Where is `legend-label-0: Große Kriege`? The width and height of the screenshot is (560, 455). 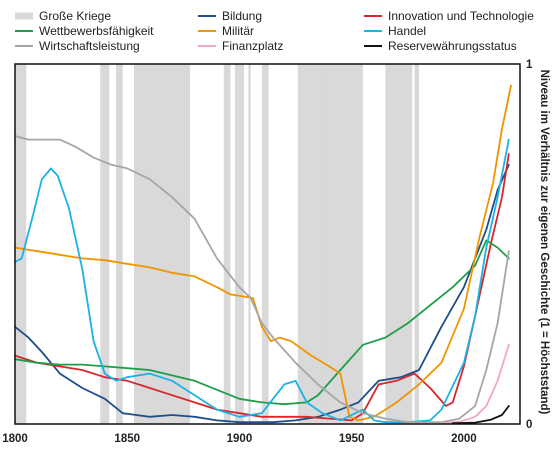 legend-label-0: Große Kriege is located at coordinates (75, 16).